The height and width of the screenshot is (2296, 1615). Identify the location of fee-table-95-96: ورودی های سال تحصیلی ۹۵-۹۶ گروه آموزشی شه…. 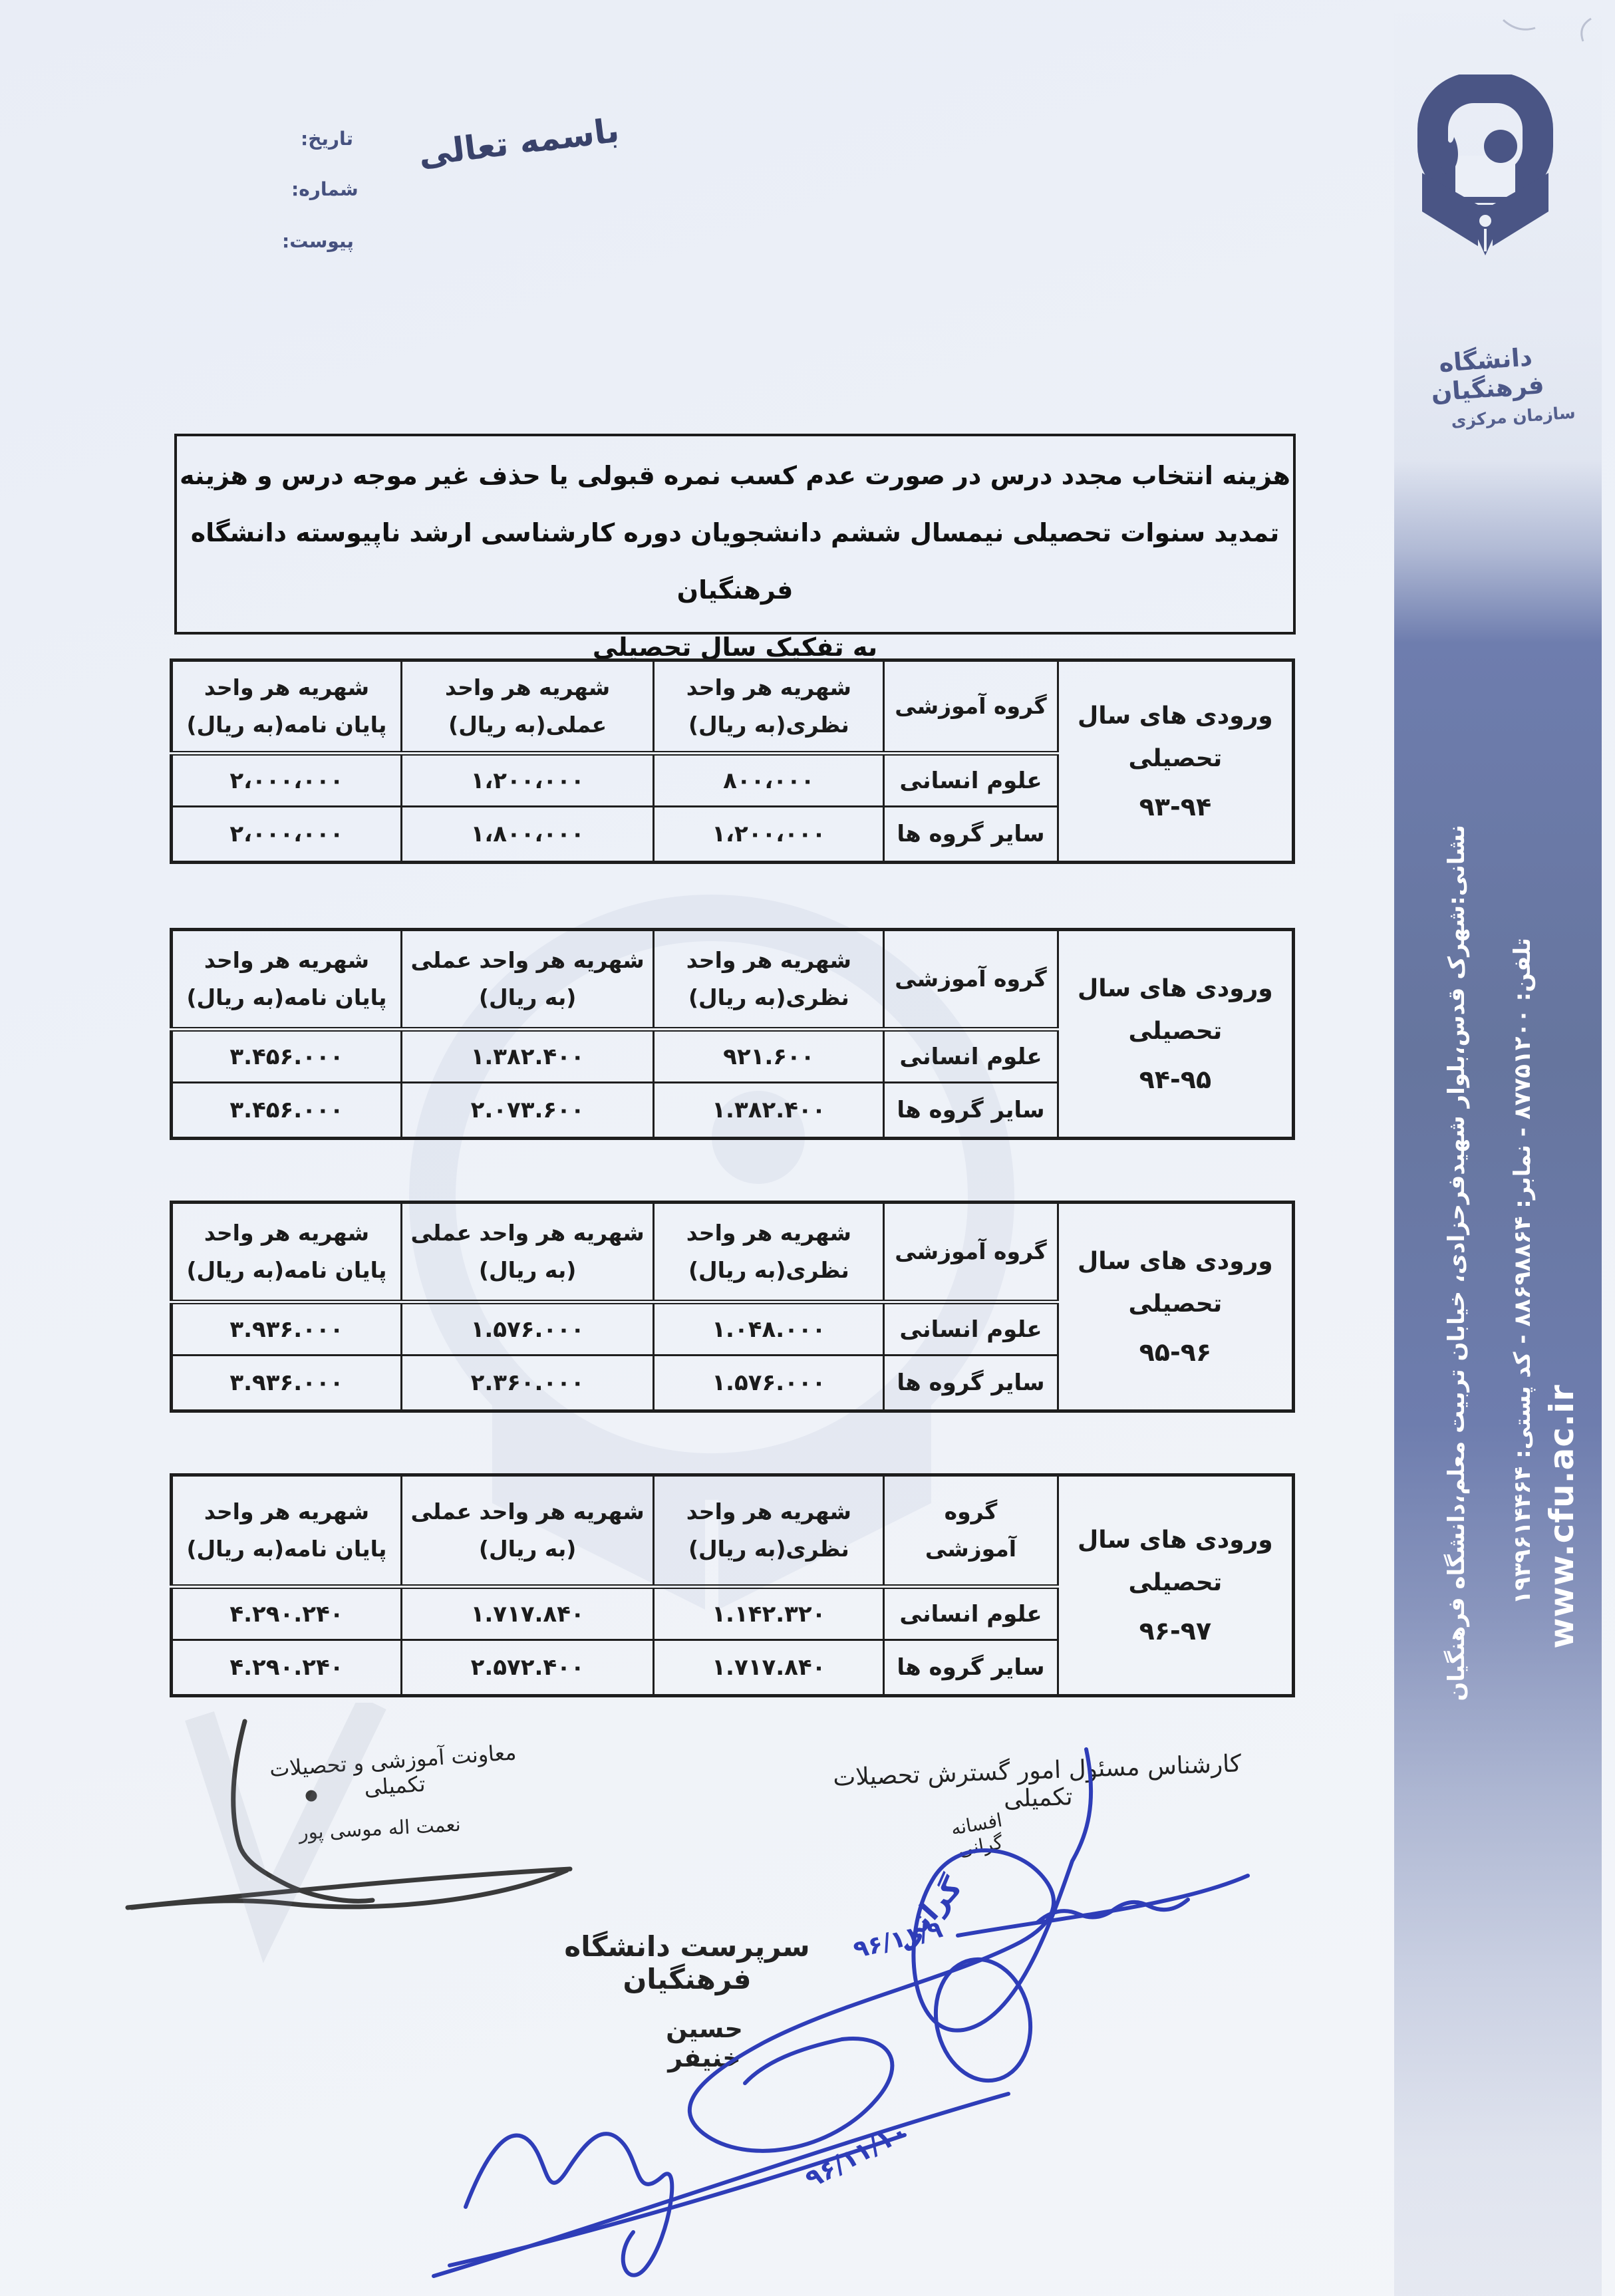
(732, 1307).